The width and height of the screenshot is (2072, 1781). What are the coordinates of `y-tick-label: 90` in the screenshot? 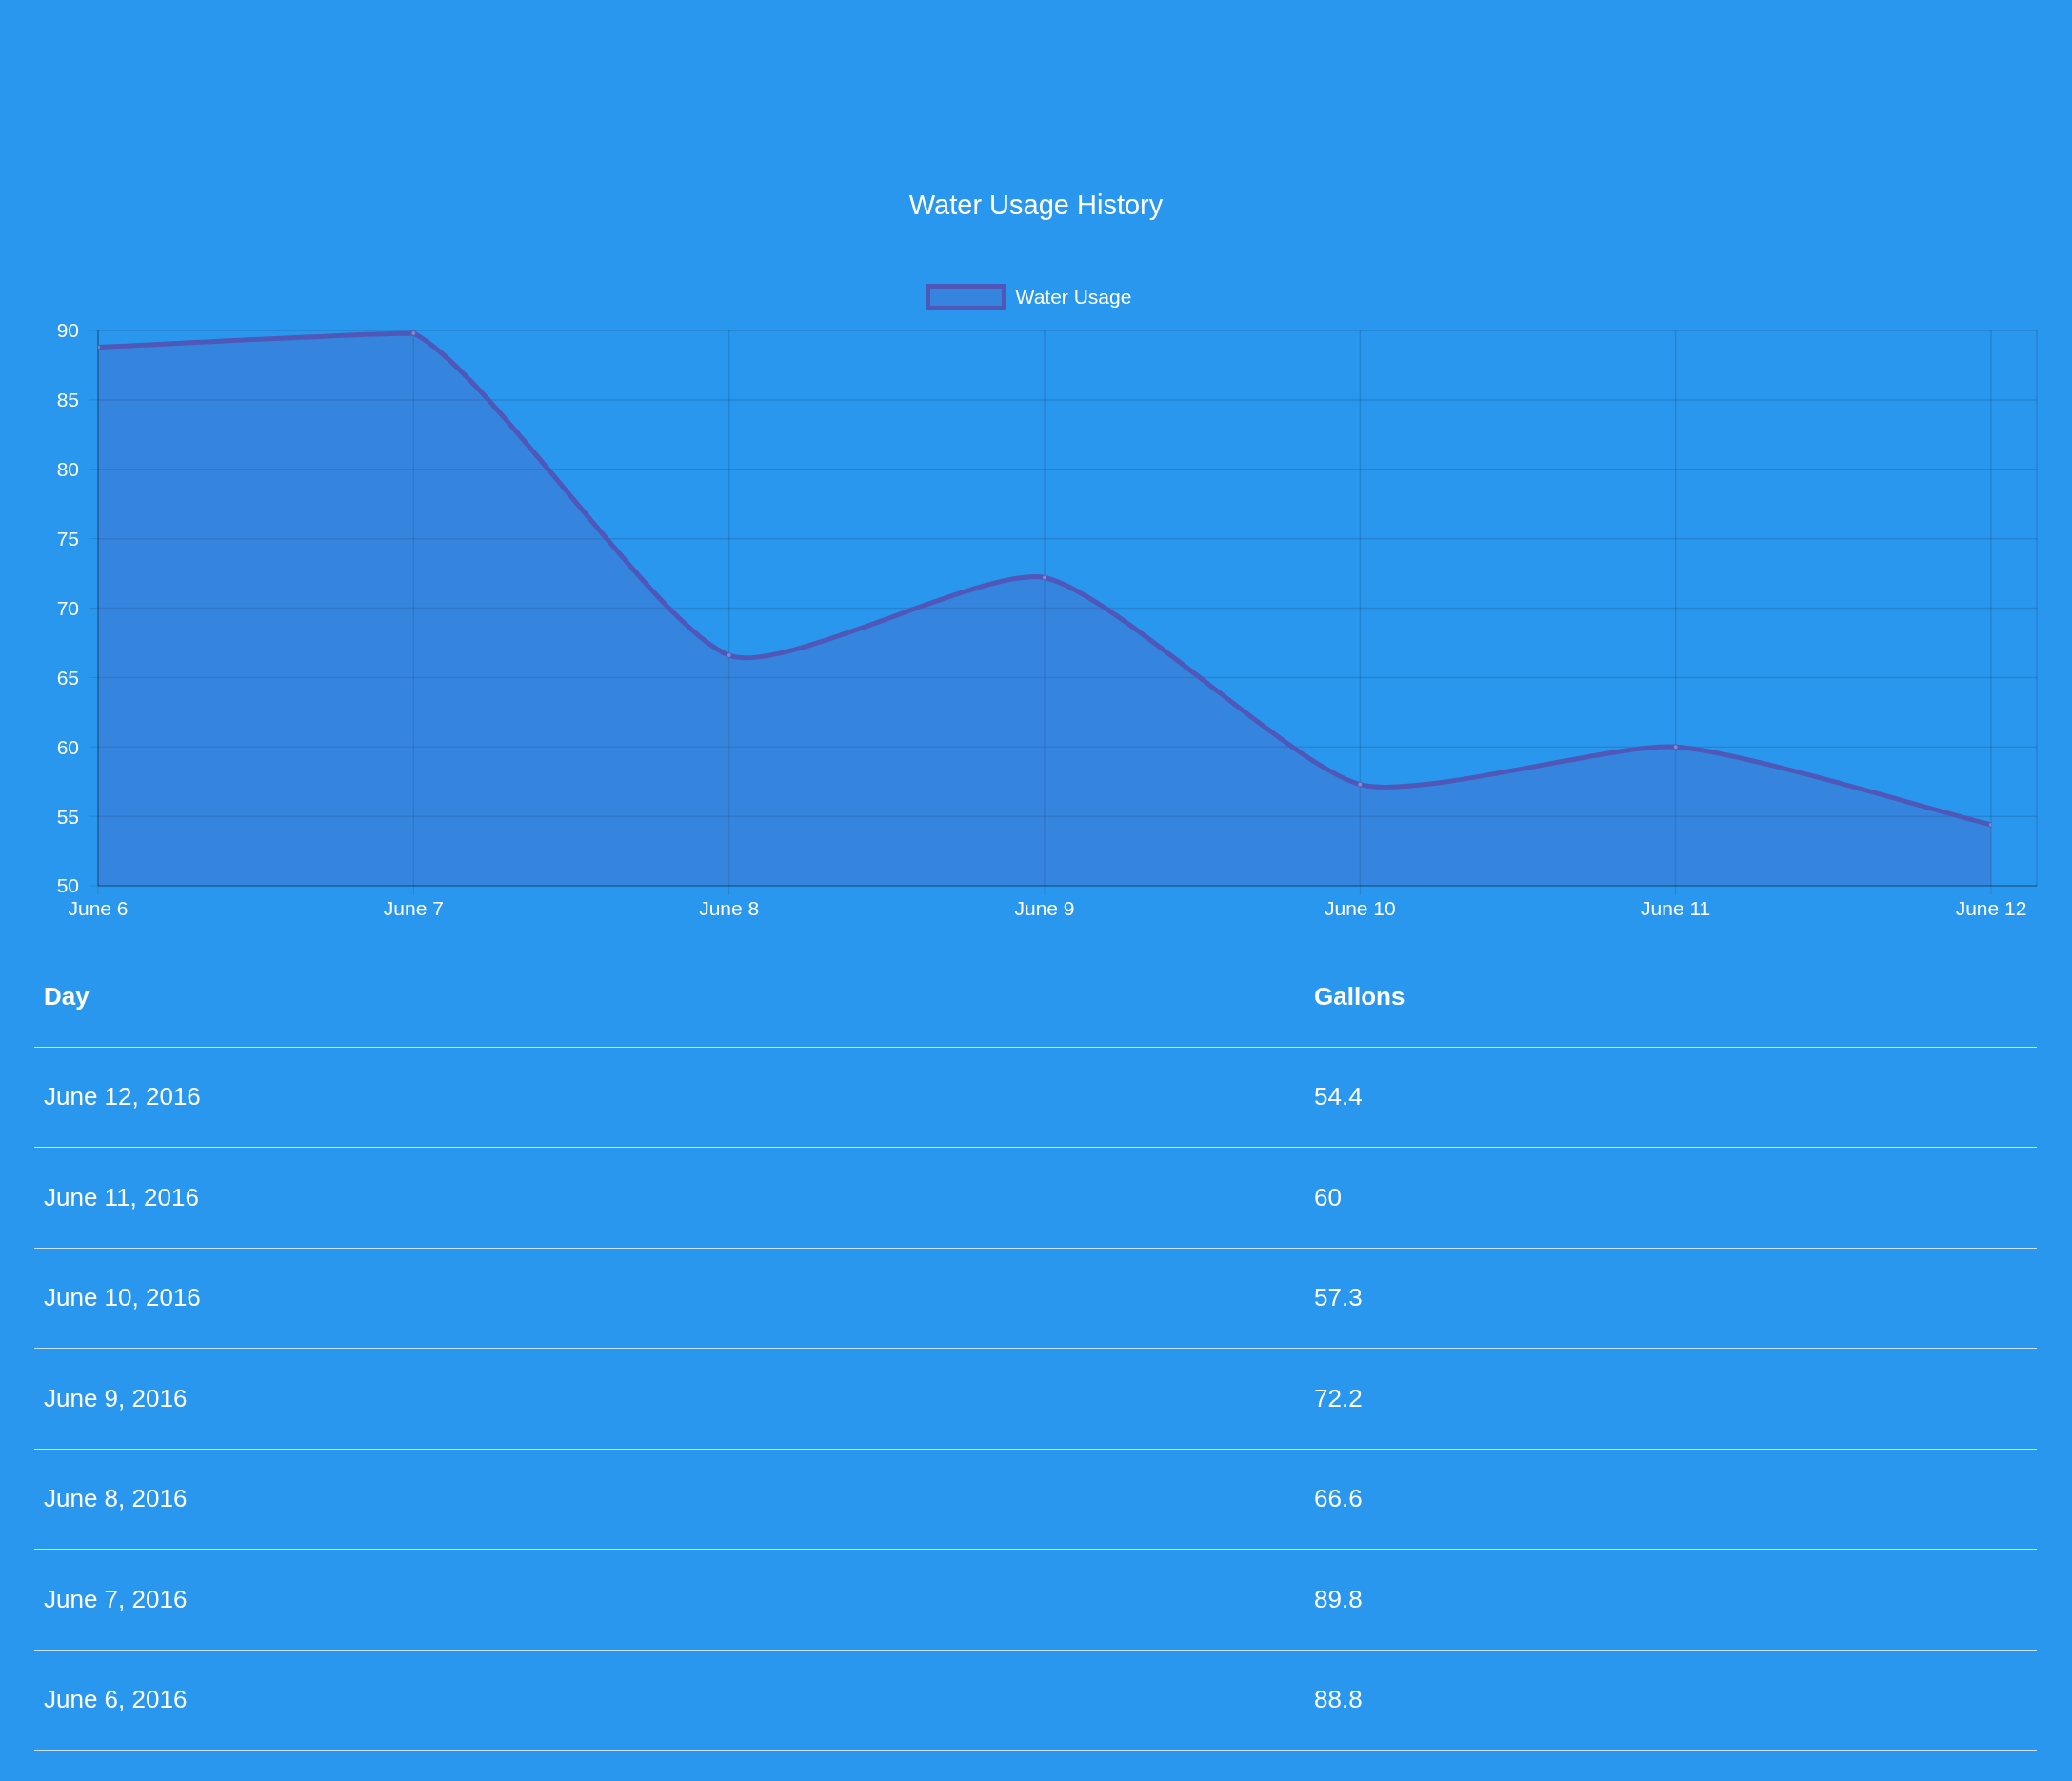 It's located at (67, 330).